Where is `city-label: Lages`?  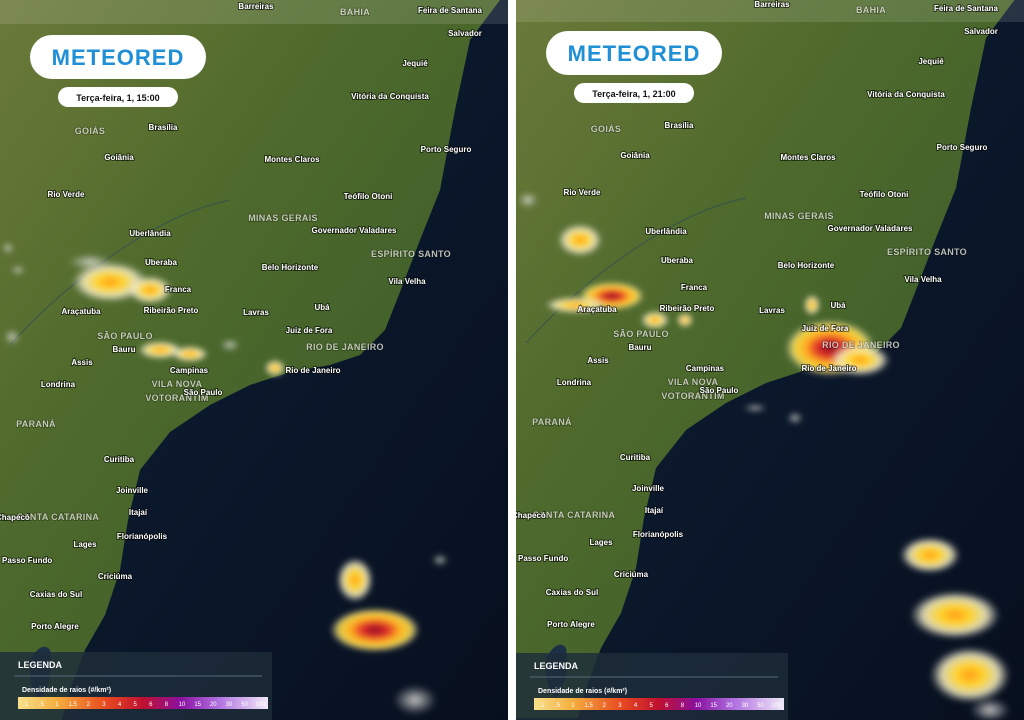 city-label: Lages is located at coordinates (85, 544).